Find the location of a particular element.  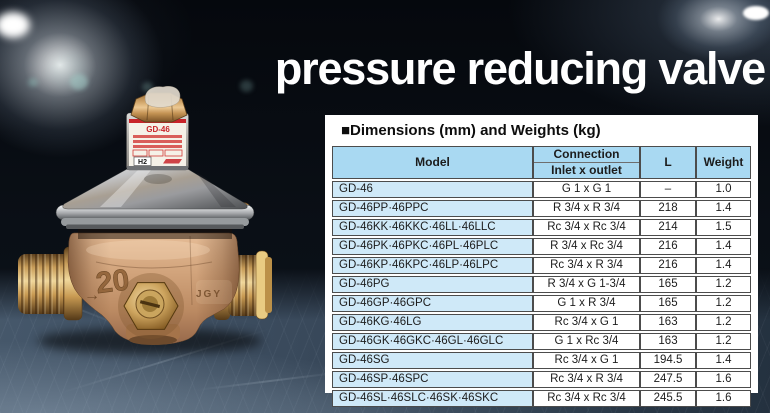

valve-body is located at coordinates (153, 288).